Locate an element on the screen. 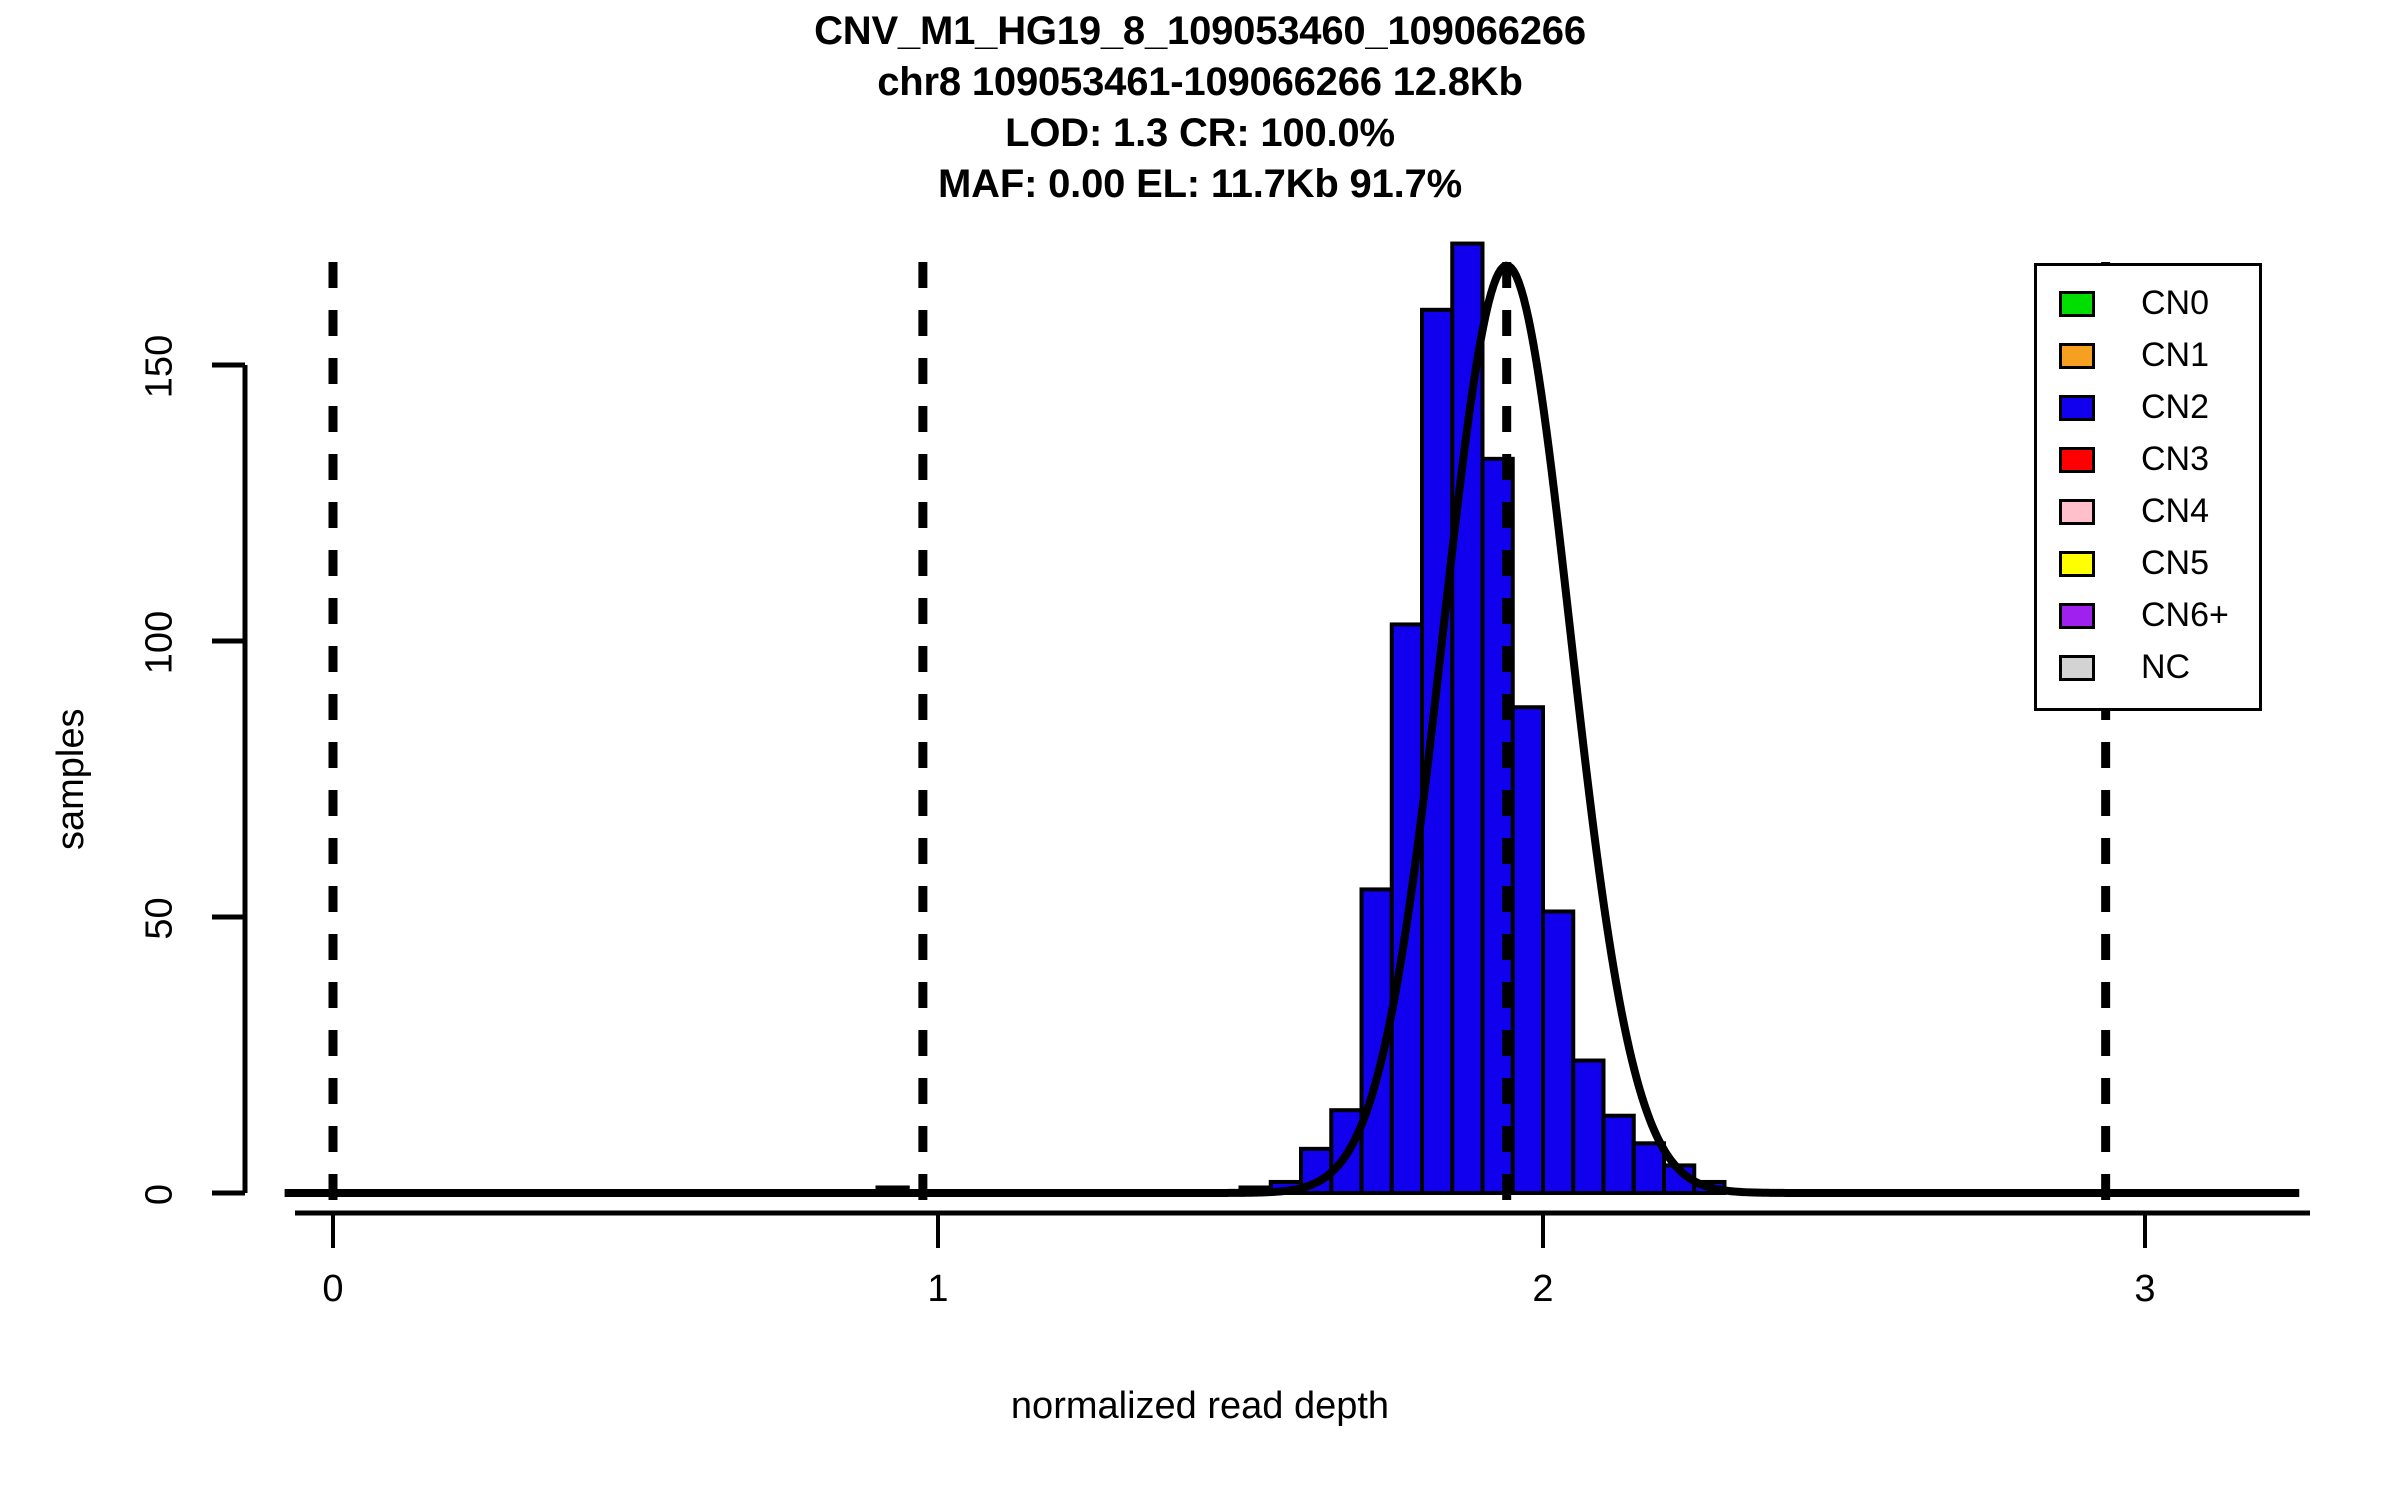 The image size is (2400, 1500). x-tick-label-2: 2 is located at coordinates (1543, 1289).